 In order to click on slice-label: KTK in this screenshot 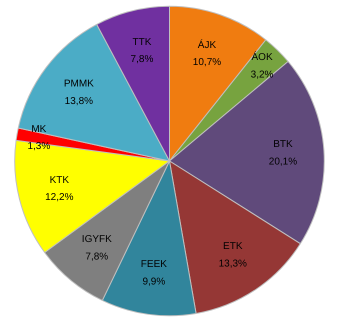, I will do `click(60, 180)`.